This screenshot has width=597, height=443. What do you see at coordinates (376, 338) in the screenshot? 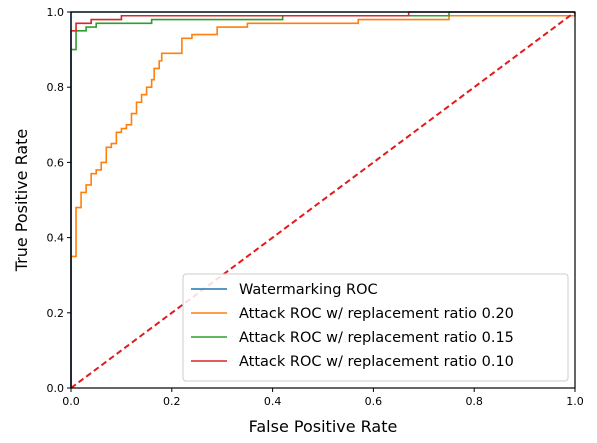
I see `legend-label: Attack ROC w/ replacement ratio 0.15` at bounding box center [376, 338].